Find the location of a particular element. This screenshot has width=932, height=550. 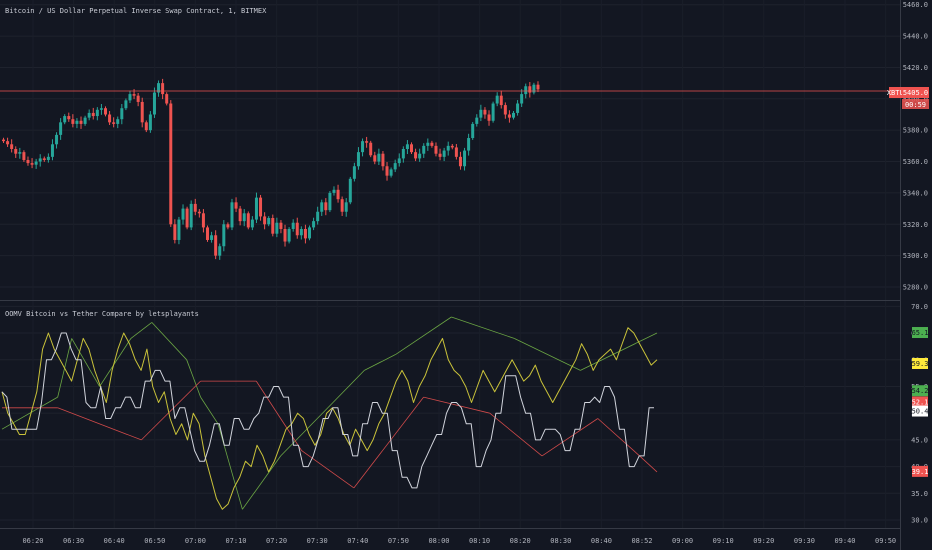

price-tag: XBTUSD 5405.0 00:59 is located at coordinates (908, 98).